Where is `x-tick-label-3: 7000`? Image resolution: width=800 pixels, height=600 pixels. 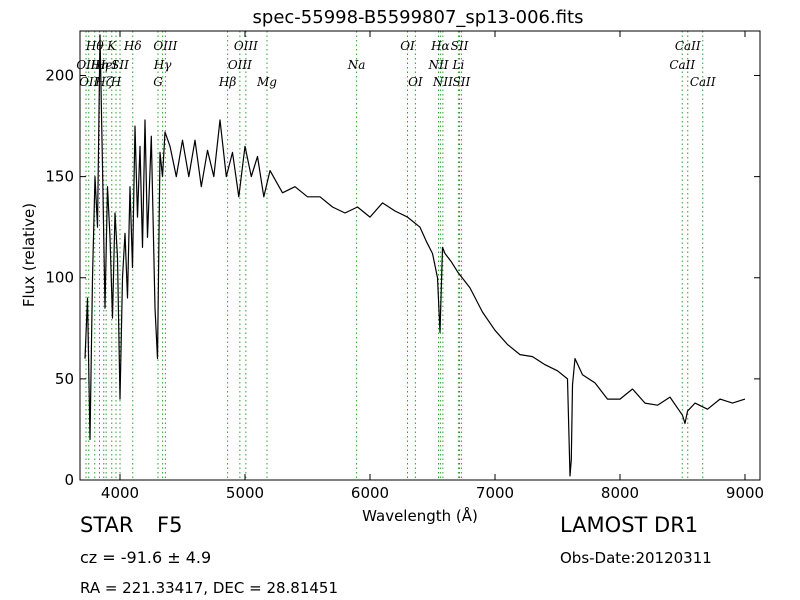 x-tick-label-3: 7000 is located at coordinates (495, 493).